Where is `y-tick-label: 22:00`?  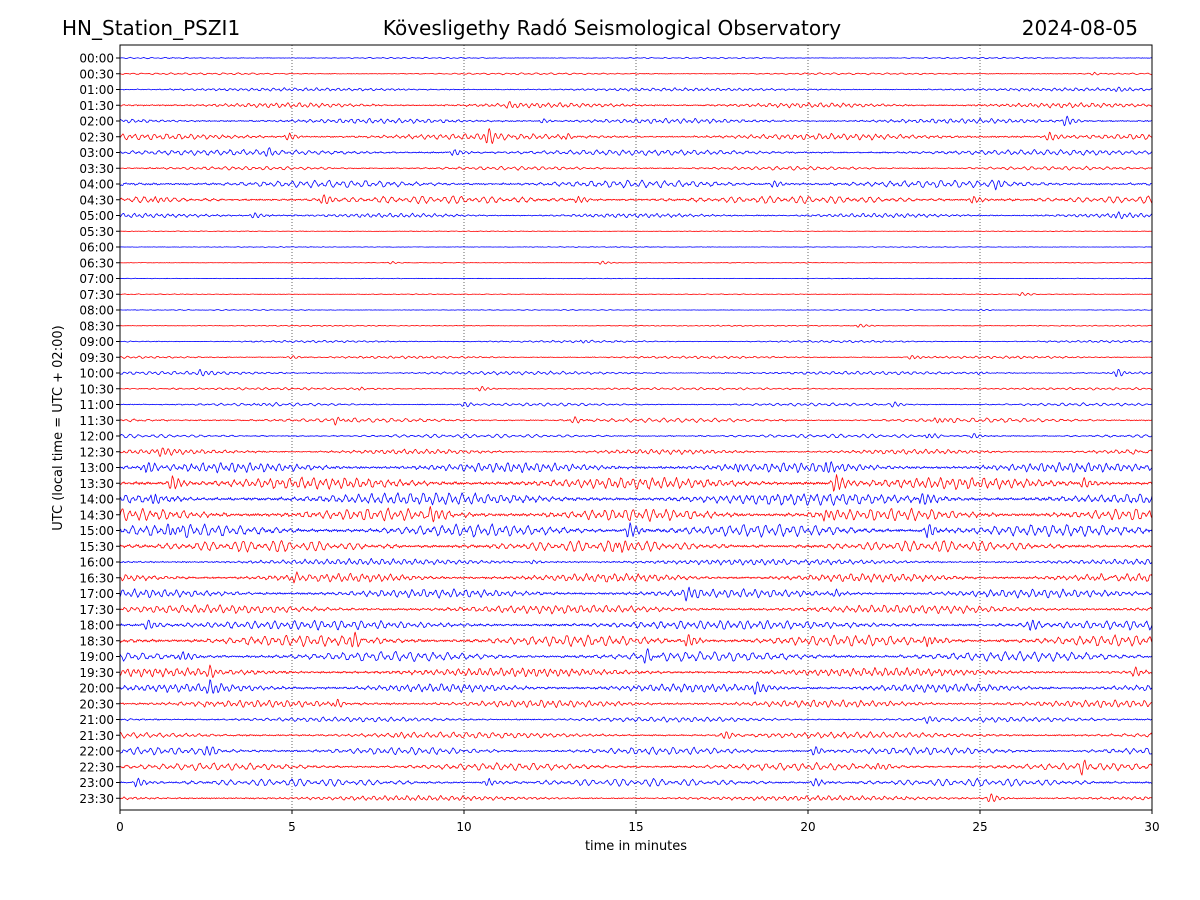 y-tick-label: 22:00 is located at coordinates (96, 752).